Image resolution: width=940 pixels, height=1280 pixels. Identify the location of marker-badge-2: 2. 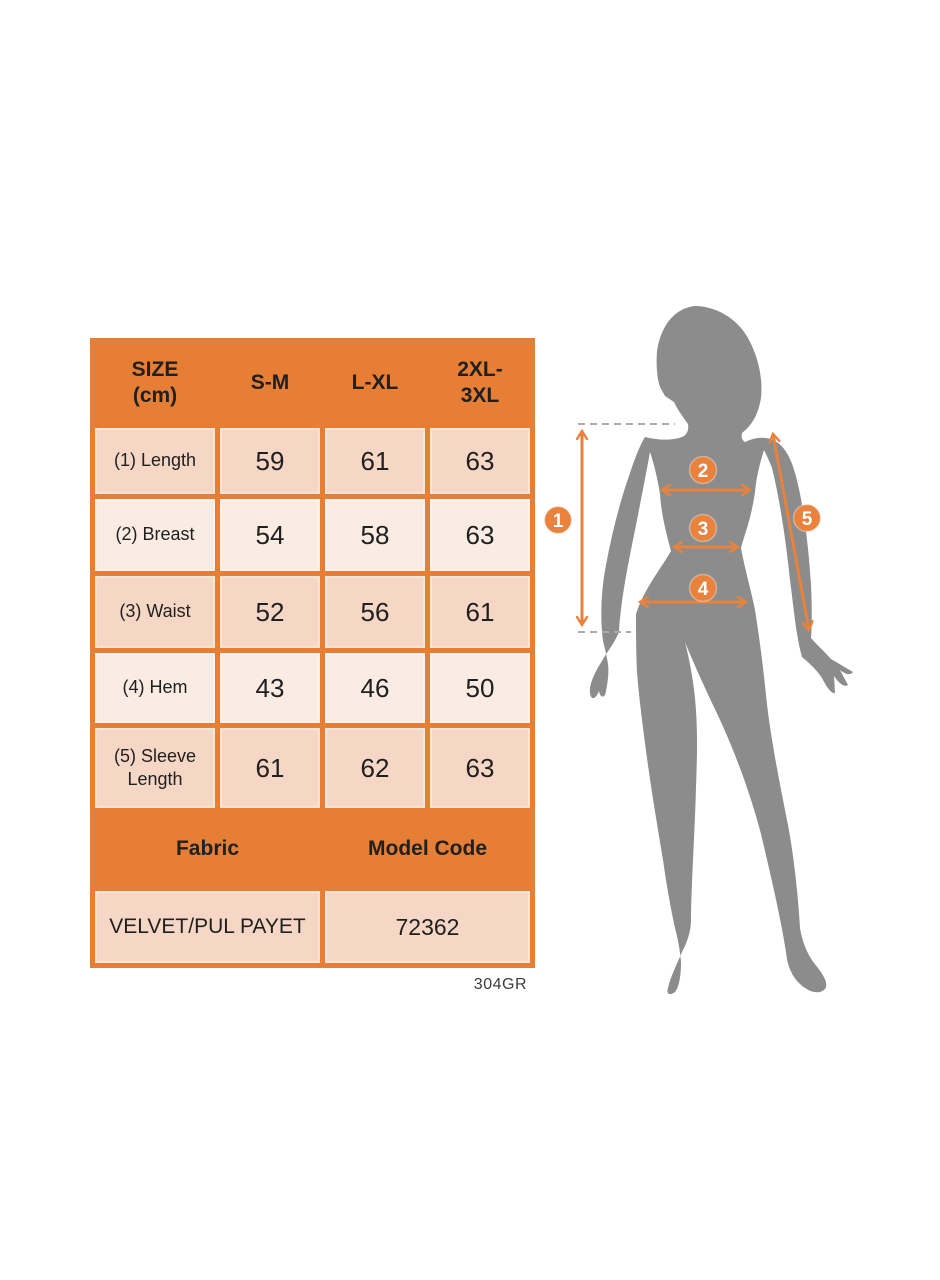
(703, 470).